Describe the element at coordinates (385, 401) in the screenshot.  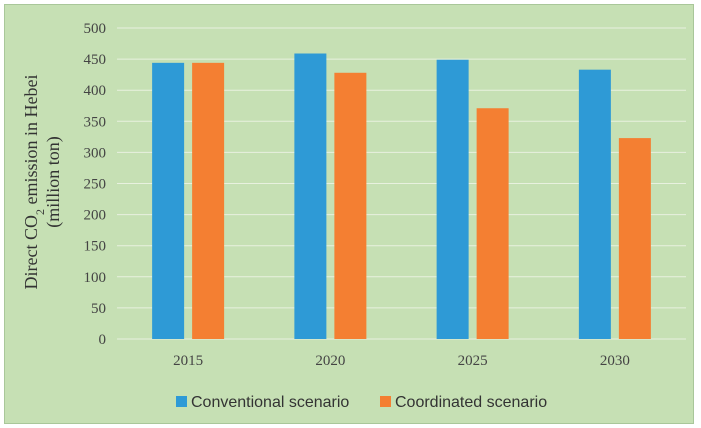
I see `legend-swatch-coordinated` at that location.